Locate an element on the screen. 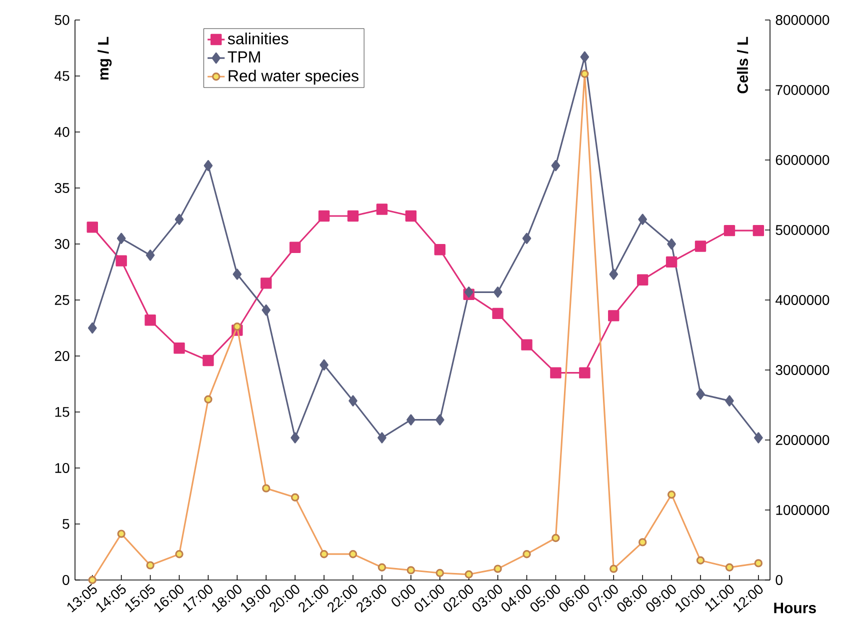  y-tick-label: 50 is located at coordinates (62, 20).